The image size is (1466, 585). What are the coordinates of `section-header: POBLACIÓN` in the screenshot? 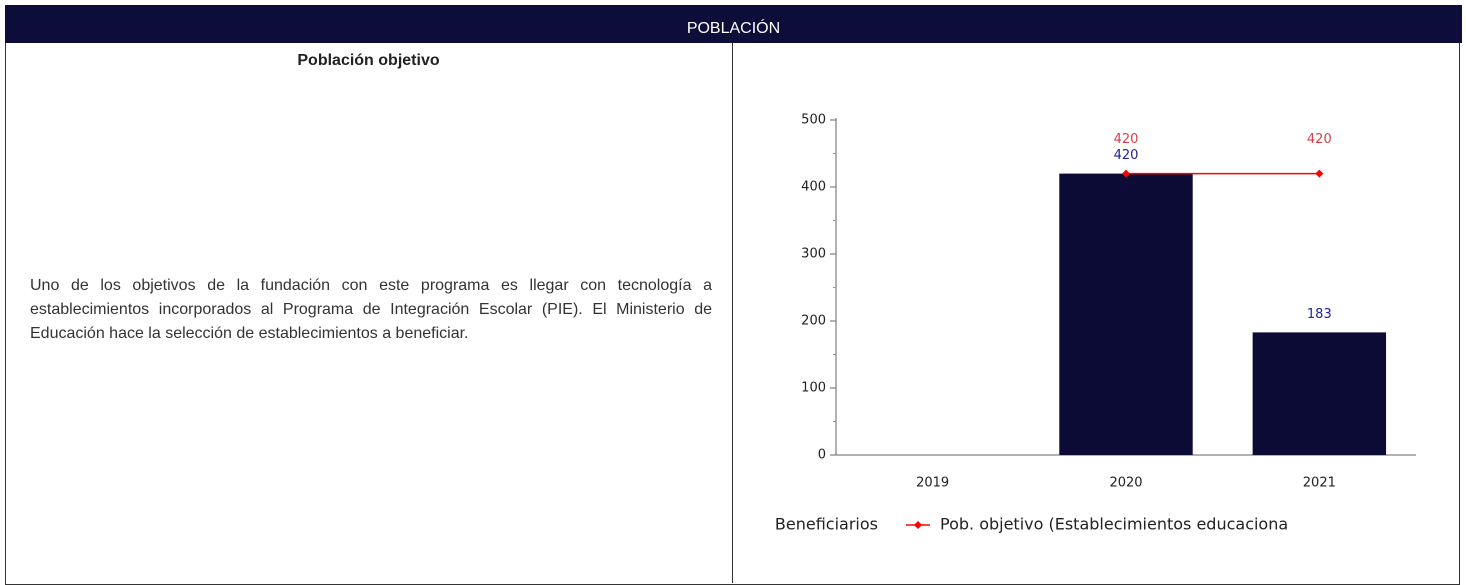 It's located at (733, 24).